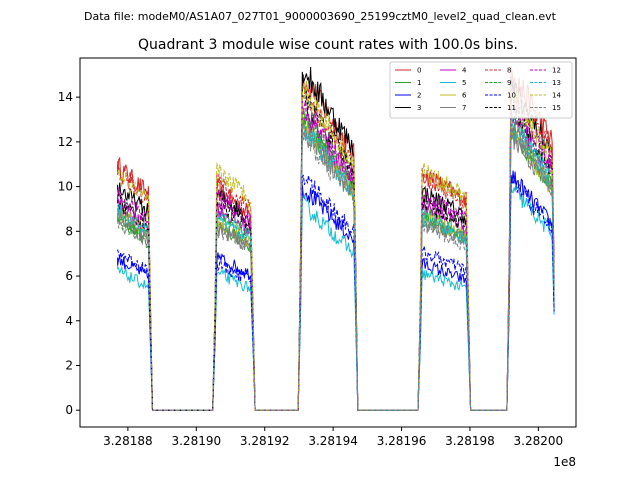  What do you see at coordinates (69, 410) in the screenshot?
I see `y-tick-label: 0` at bounding box center [69, 410].